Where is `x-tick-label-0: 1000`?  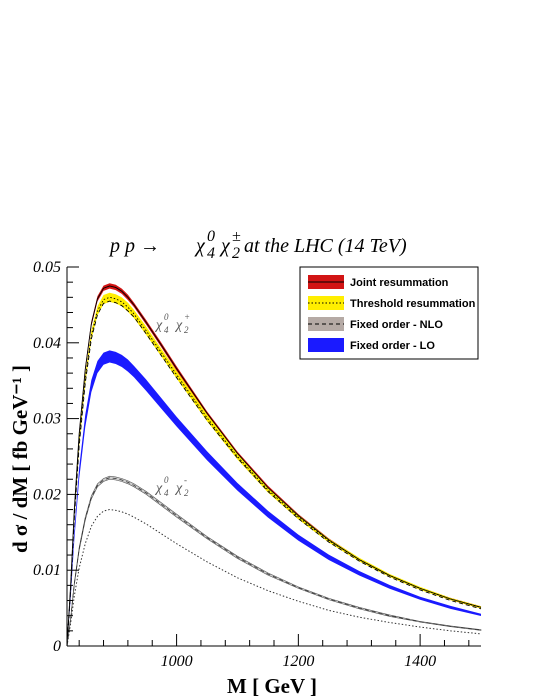 x-tick-label-0: 1000 is located at coordinates (177, 661).